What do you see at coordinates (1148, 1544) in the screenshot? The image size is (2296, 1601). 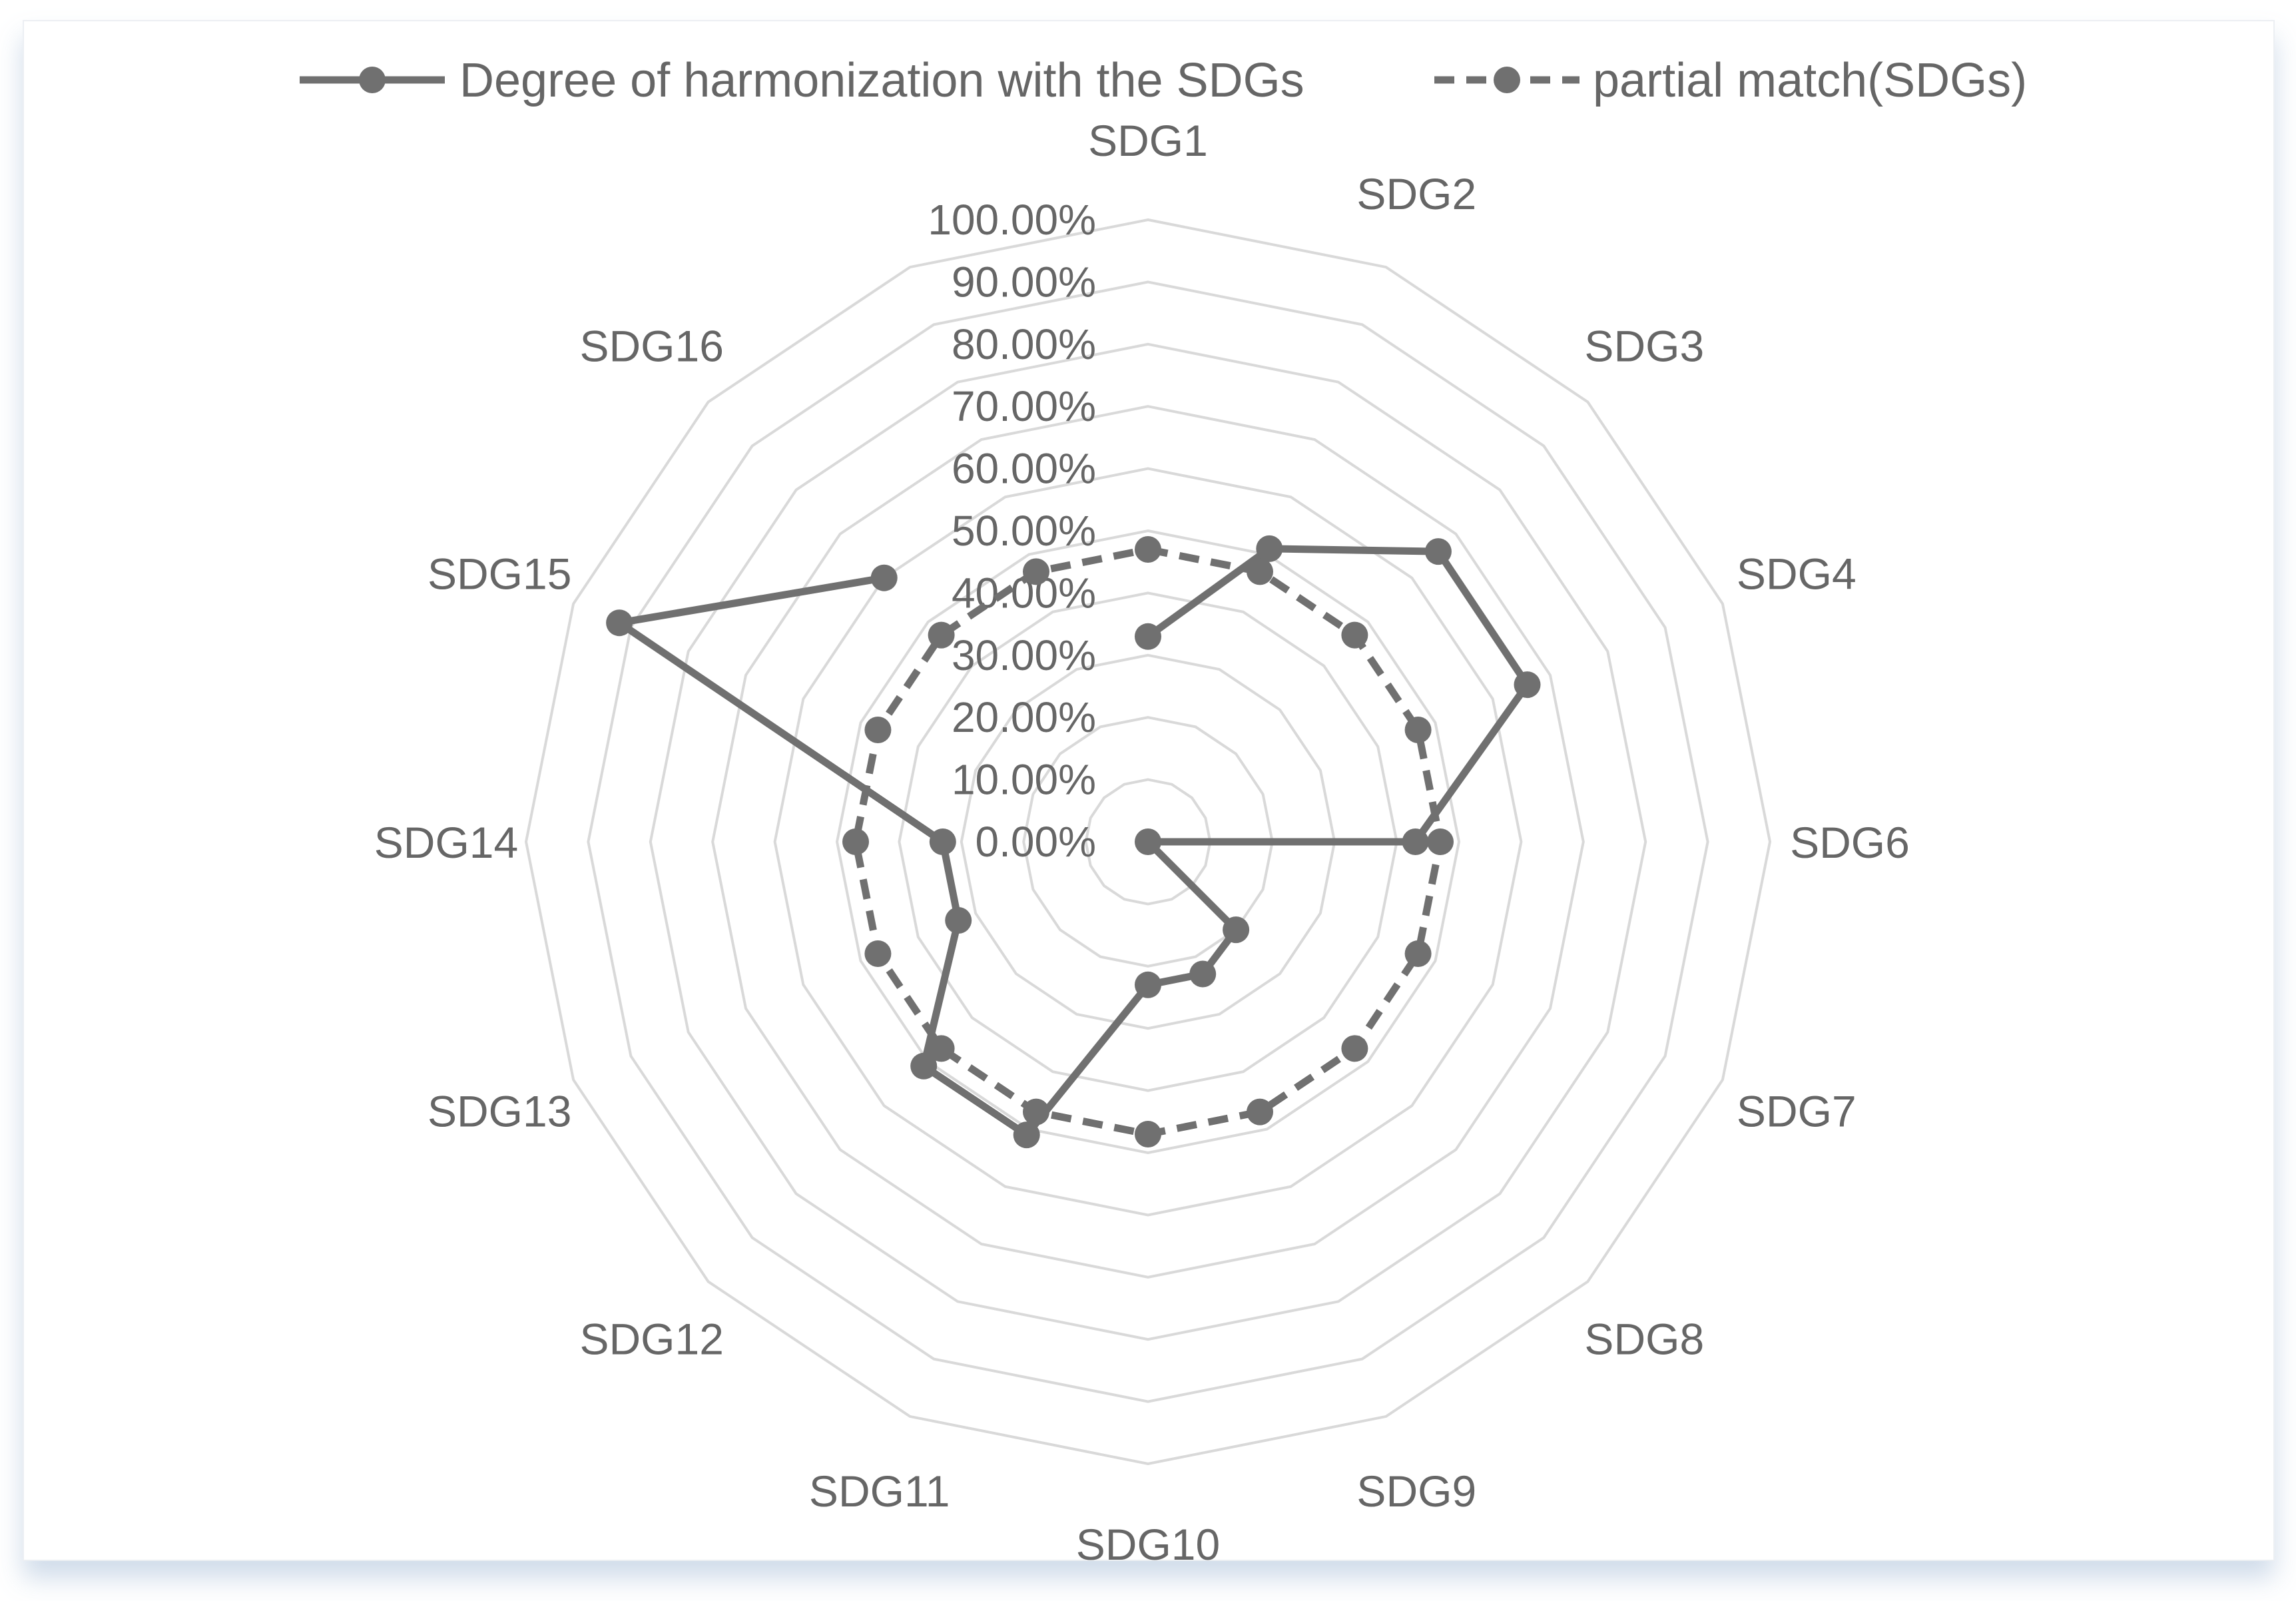 I see `axis-label-sdg10: SDG10` at bounding box center [1148, 1544].